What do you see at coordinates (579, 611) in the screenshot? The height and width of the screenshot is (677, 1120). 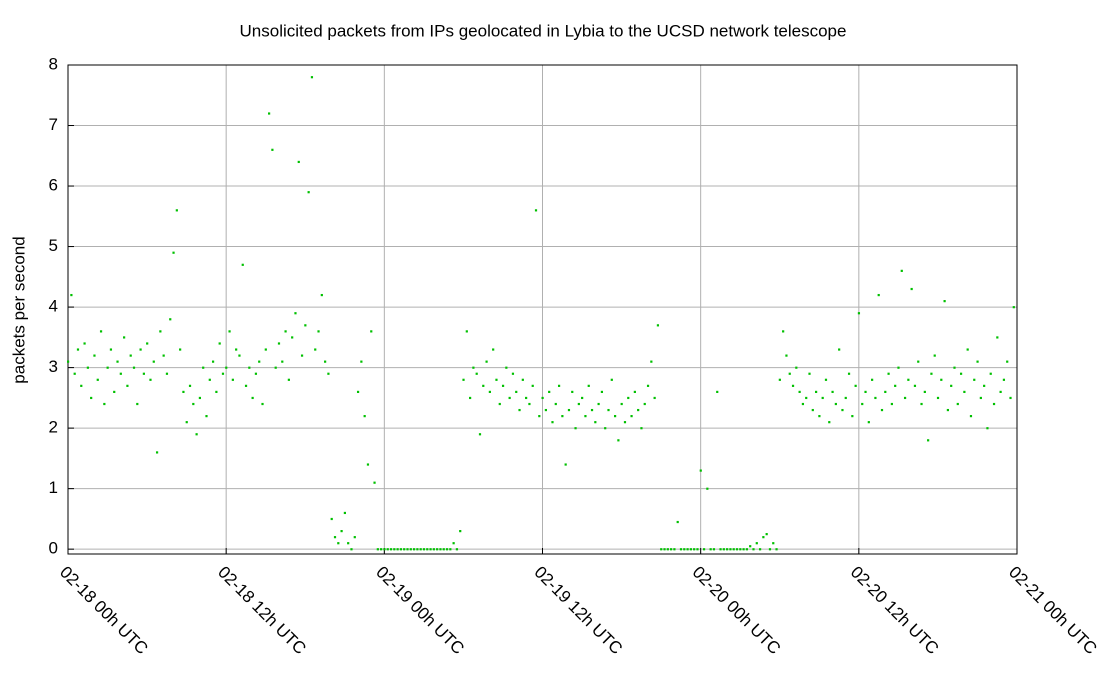 I see `x-tick-label: 02-19 12h UTC` at bounding box center [579, 611].